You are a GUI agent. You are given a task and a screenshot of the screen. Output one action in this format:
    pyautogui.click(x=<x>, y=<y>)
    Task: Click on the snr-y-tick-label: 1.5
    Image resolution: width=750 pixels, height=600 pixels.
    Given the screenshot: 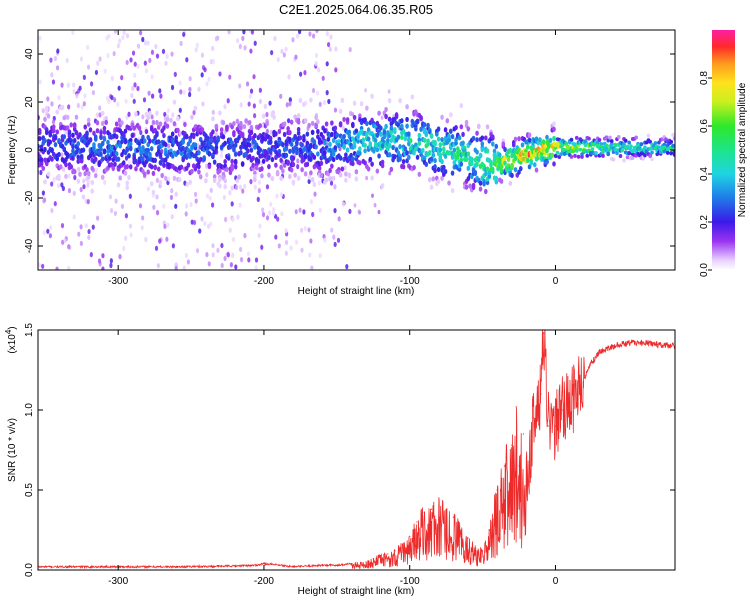 What is the action you would take?
    pyautogui.click(x=29, y=330)
    